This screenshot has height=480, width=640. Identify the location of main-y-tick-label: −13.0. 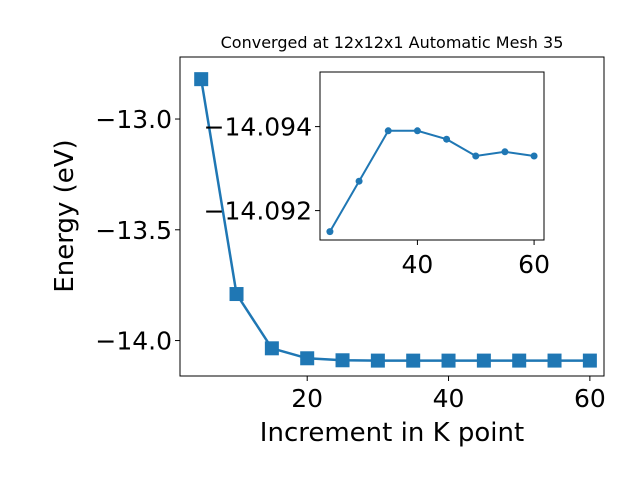
(133, 119).